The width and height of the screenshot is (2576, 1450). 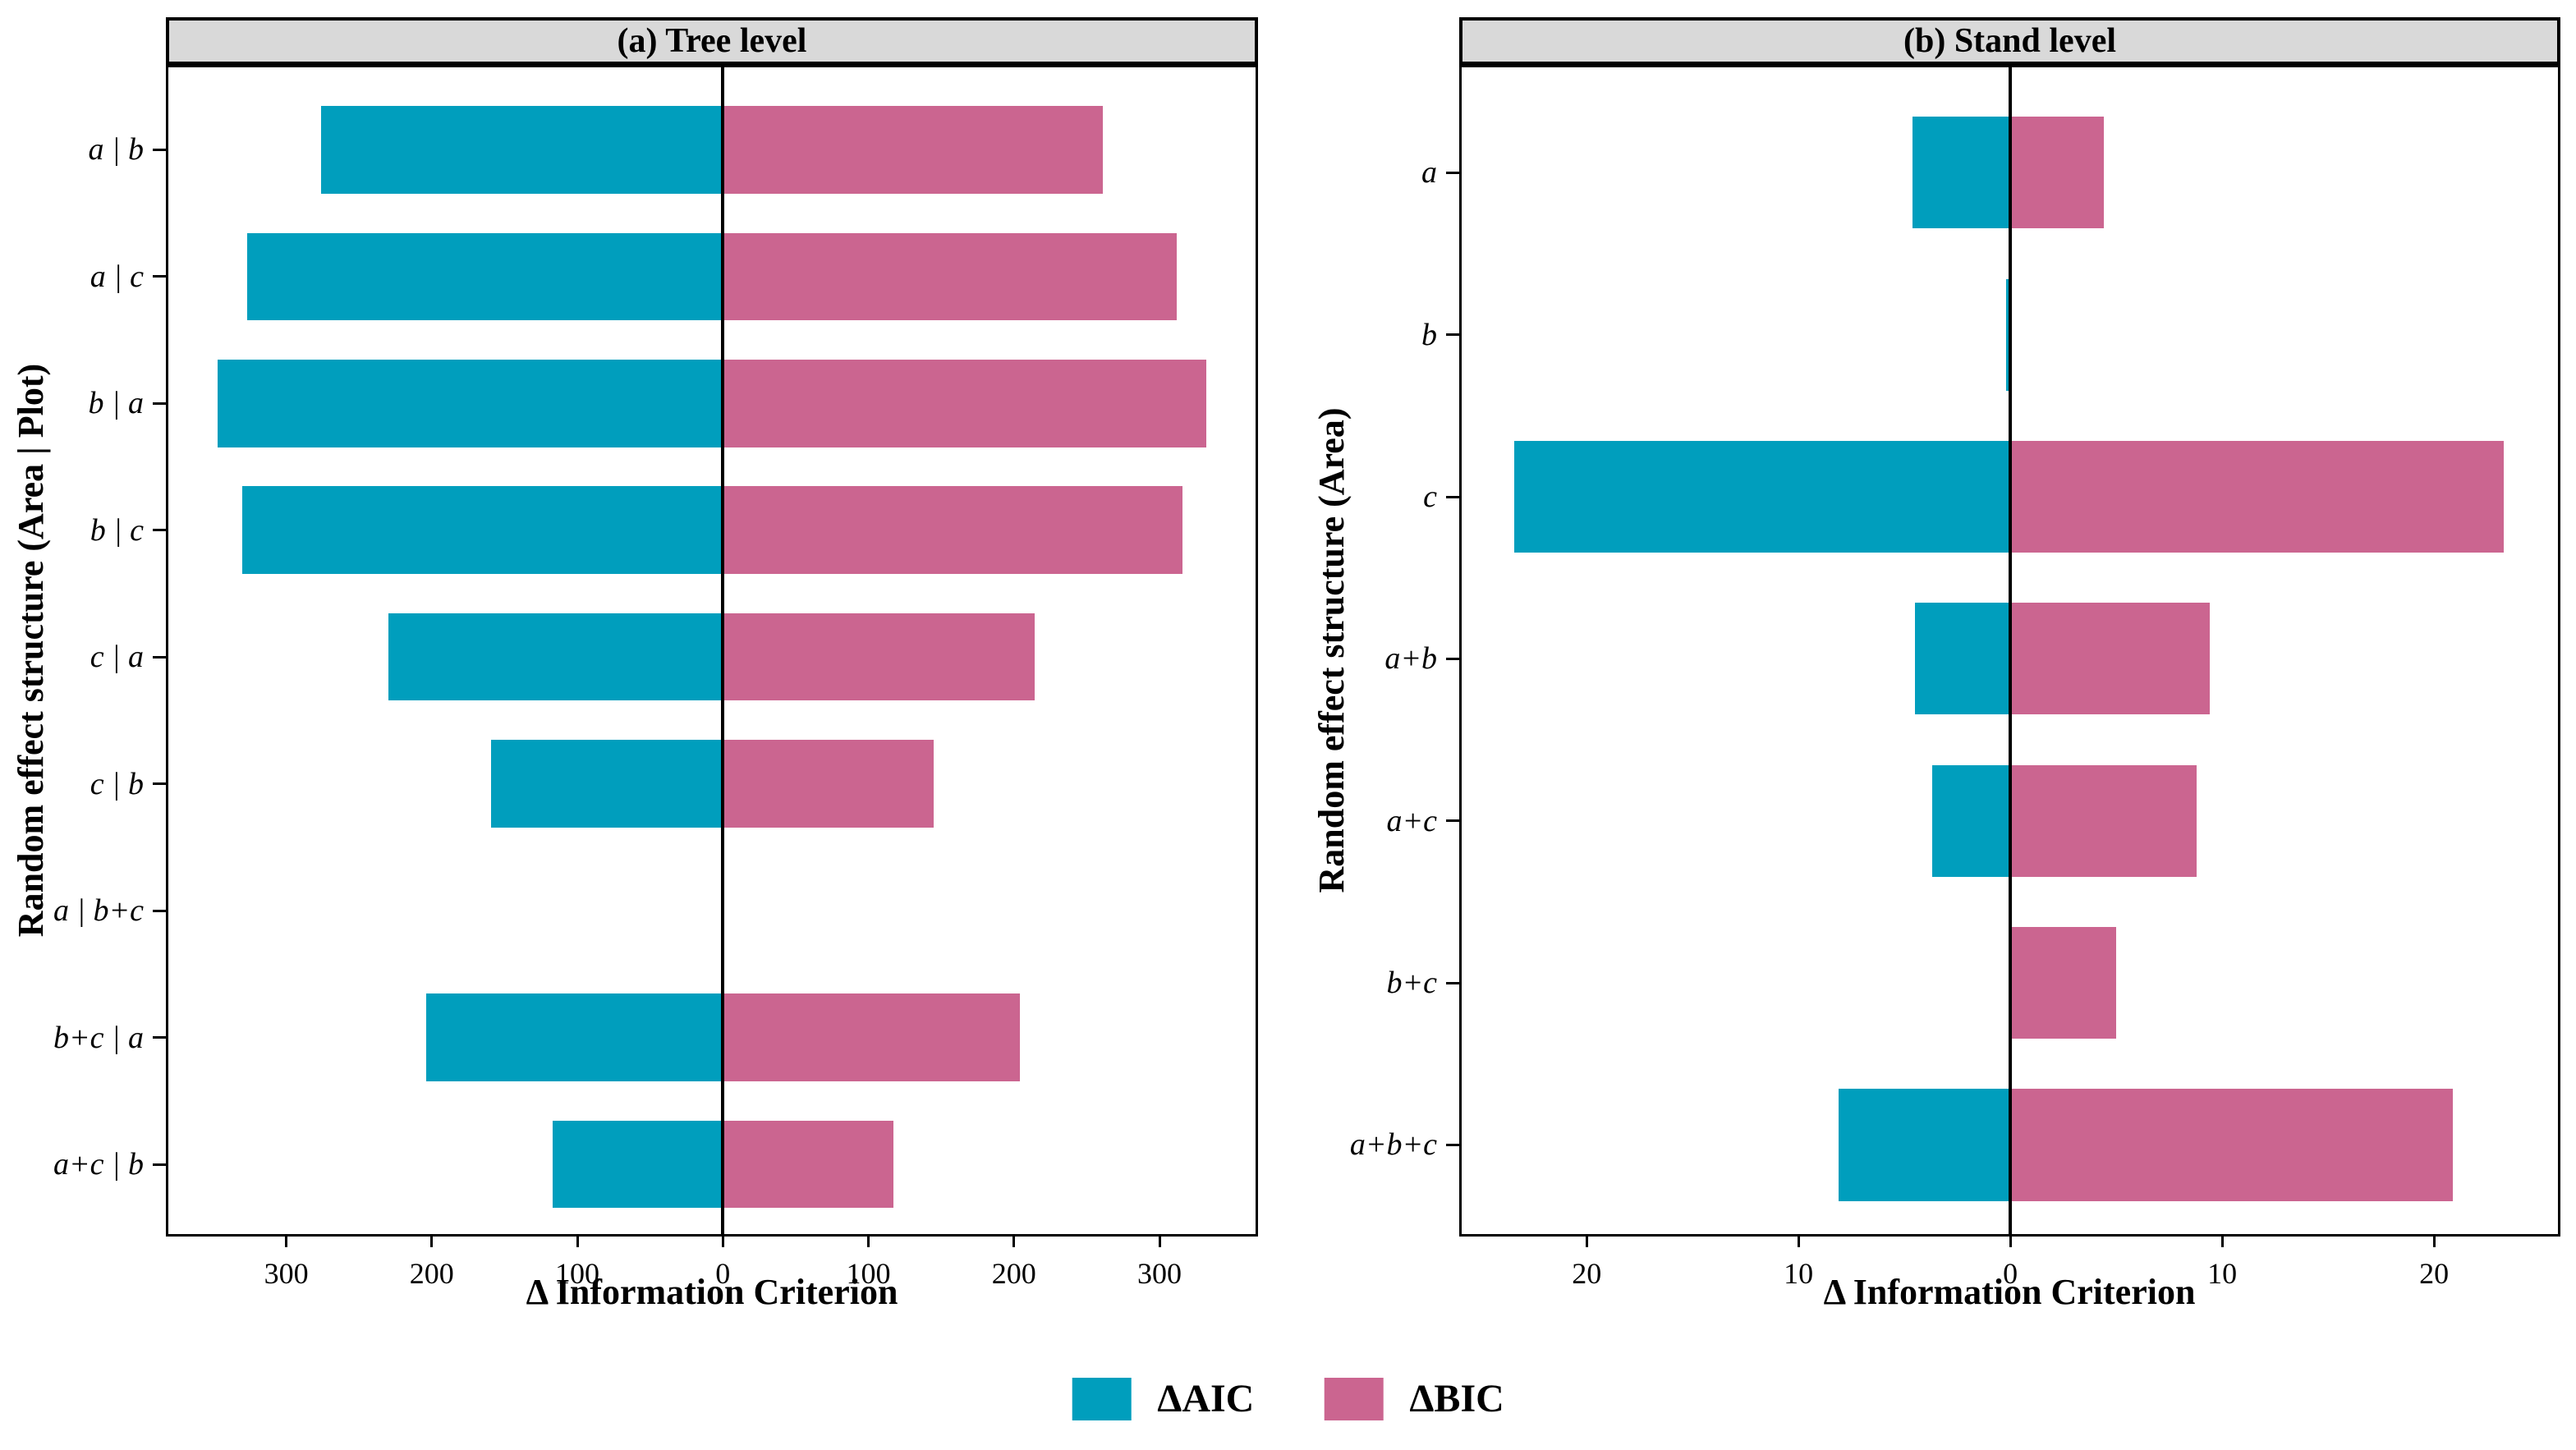 I want to click on facet-strip-label: (b) Stand level, so click(x=2010, y=41).